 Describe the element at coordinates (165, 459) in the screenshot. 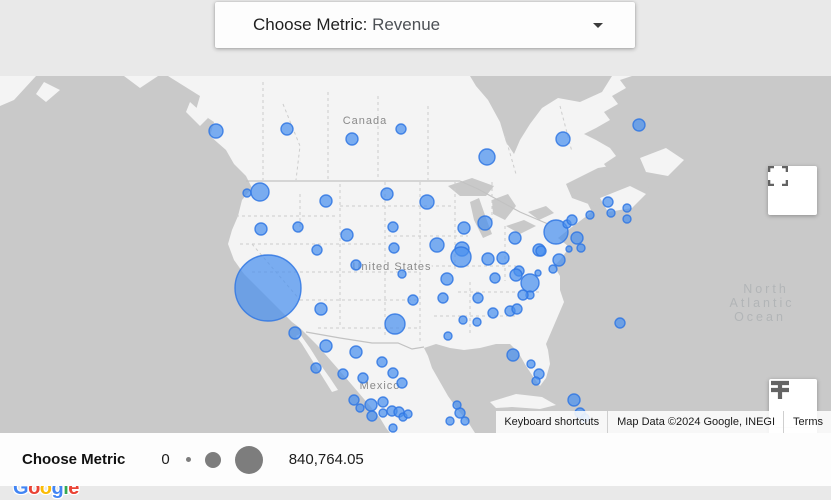

I see `legend-min-value: 0` at that location.